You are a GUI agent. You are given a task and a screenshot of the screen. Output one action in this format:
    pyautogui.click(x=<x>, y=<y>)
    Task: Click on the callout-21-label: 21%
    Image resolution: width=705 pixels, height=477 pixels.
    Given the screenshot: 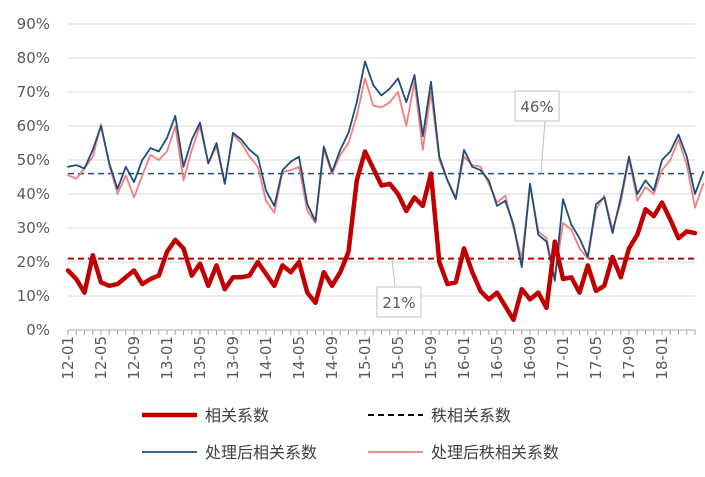 What is the action you would take?
    pyautogui.click(x=398, y=303)
    